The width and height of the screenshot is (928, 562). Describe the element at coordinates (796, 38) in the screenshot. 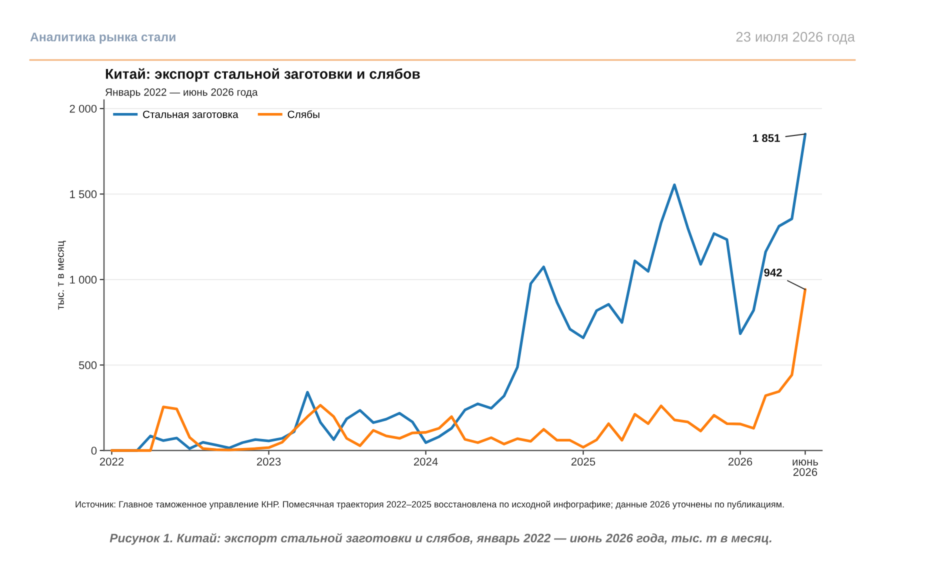

I see `text: 23 июля 2026 года` at that location.